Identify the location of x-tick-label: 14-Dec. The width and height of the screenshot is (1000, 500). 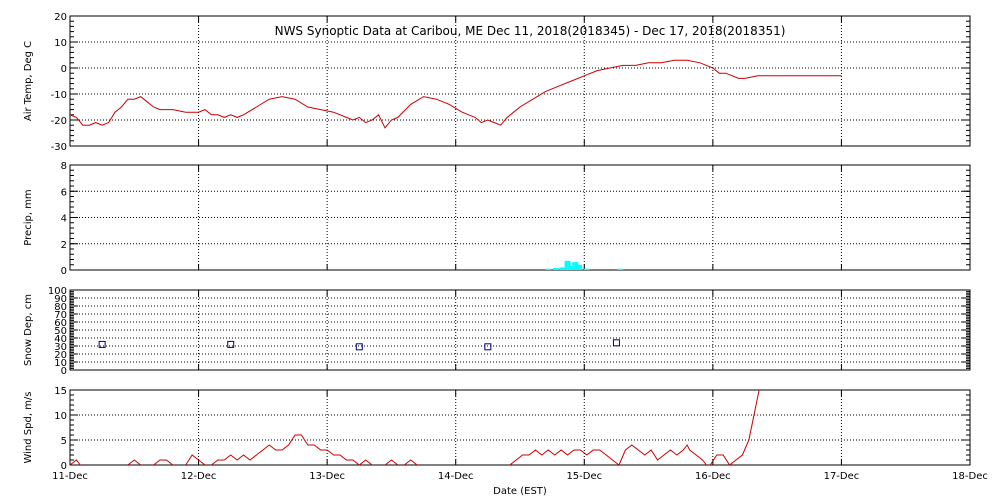
(456, 476).